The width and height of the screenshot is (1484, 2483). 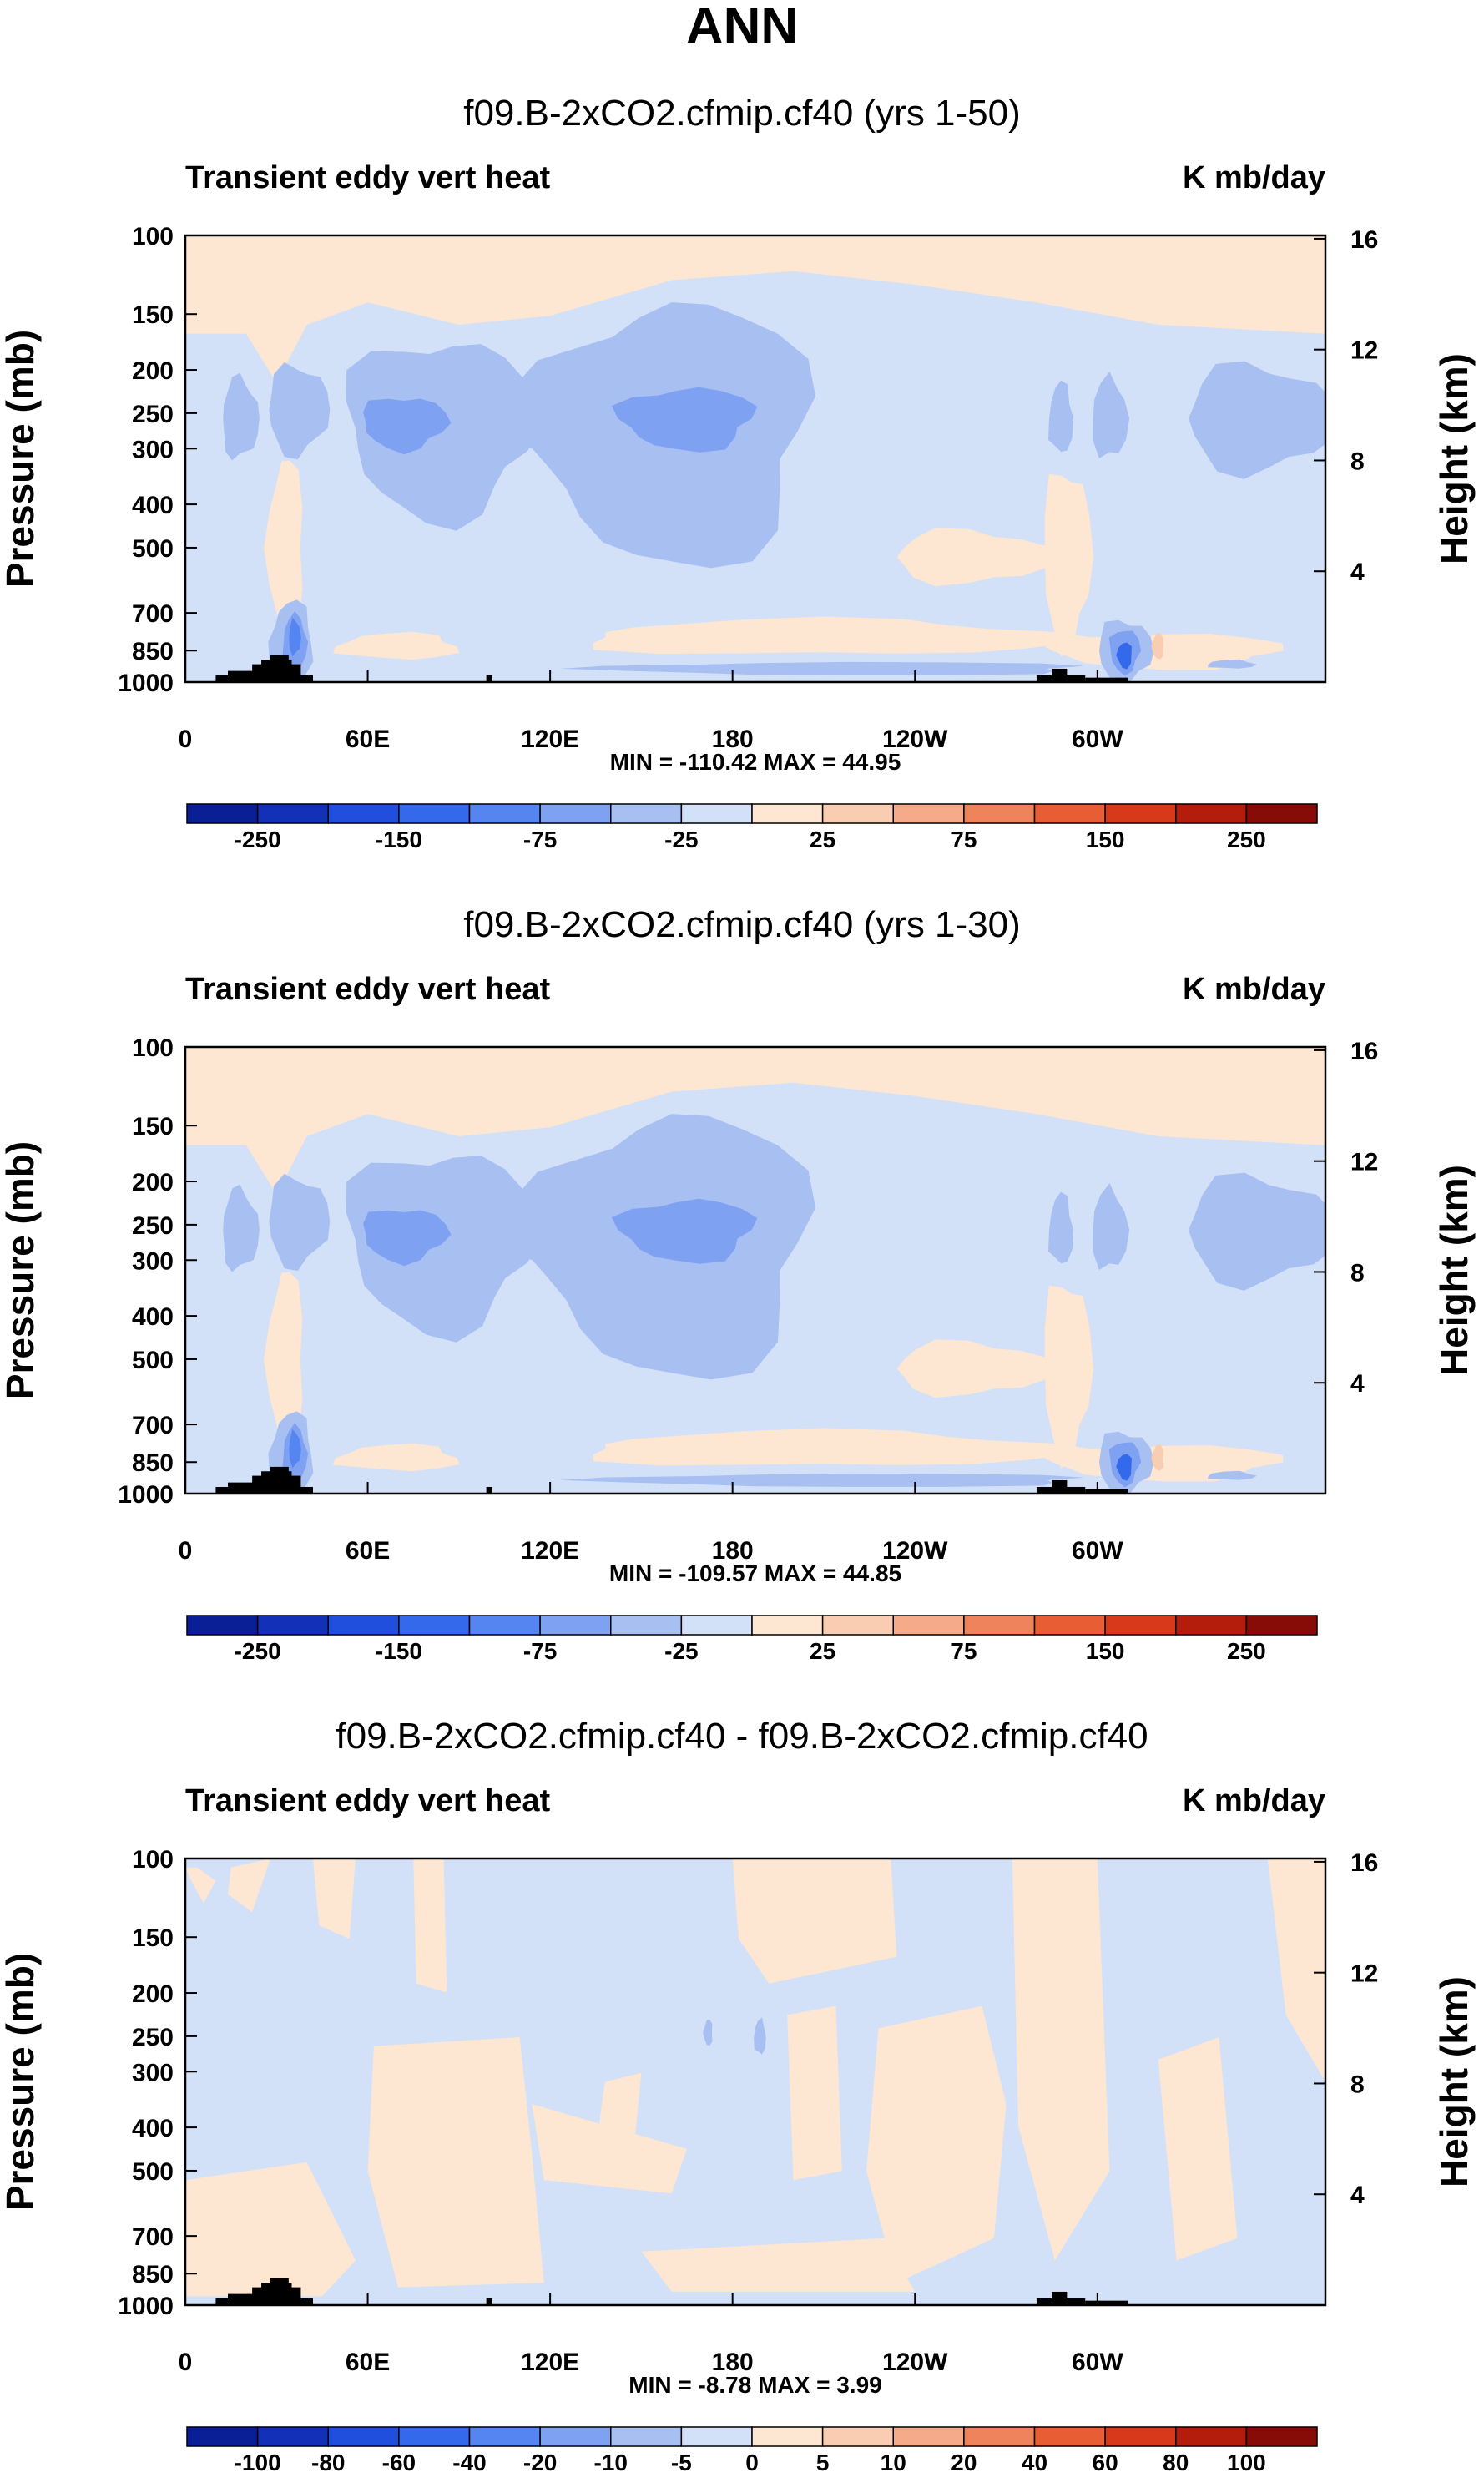 What do you see at coordinates (186, 2362) in the screenshot?
I see `x-tick-label: 0` at bounding box center [186, 2362].